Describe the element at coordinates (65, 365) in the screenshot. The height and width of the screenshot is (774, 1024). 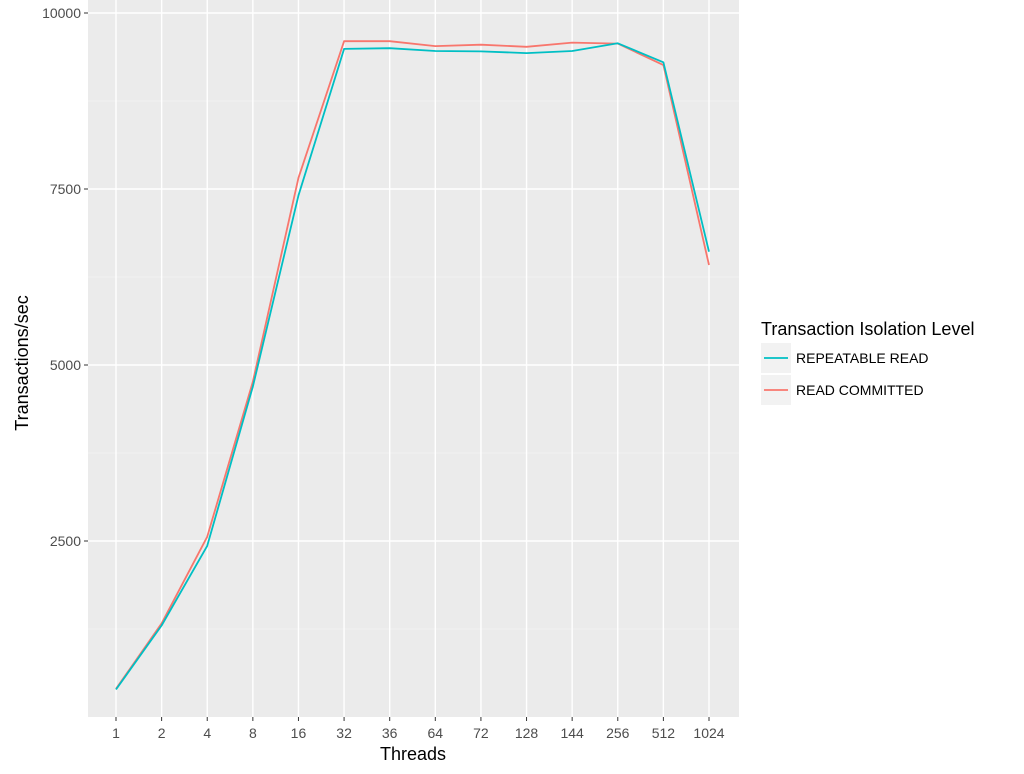
I see `y-tick-label-1: 5000` at that location.